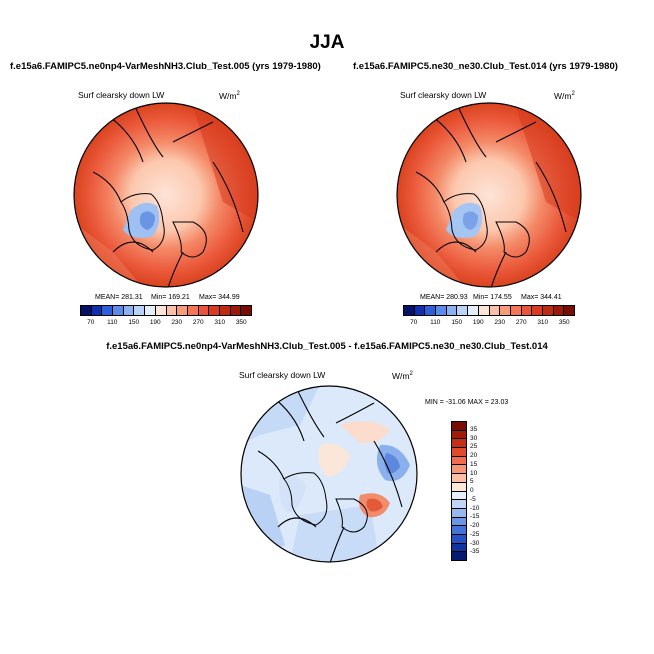 The width and height of the screenshot is (654, 654). I want to click on diff-colorbar, so click(459, 491).